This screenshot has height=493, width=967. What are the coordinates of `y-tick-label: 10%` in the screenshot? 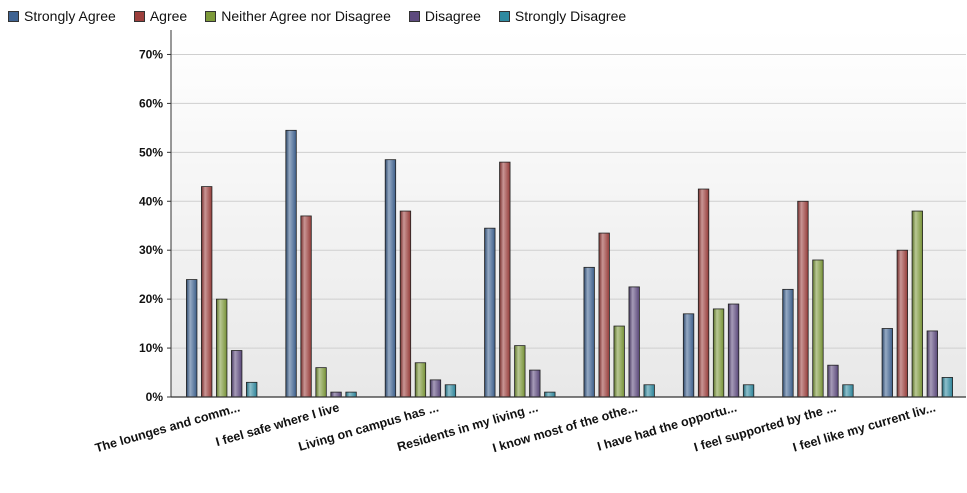 It's located at (151, 348).